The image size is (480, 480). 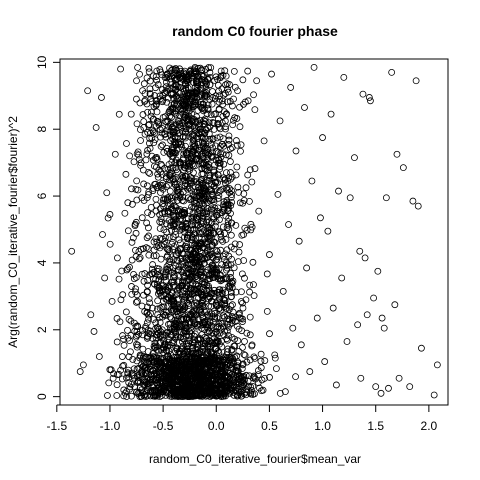 What do you see at coordinates (255, 31) in the screenshot?
I see `chart-title: random C0 fourier phase` at bounding box center [255, 31].